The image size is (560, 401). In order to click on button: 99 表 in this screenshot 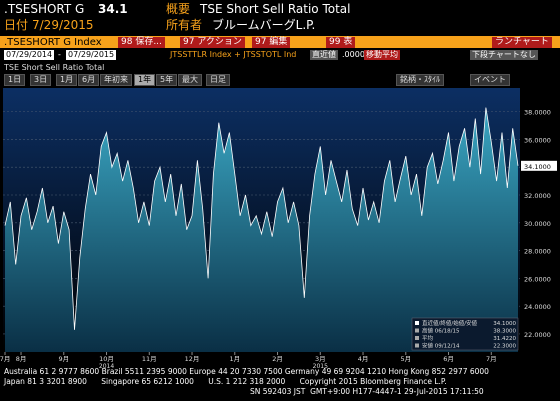, I will do `click(341, 42)`.